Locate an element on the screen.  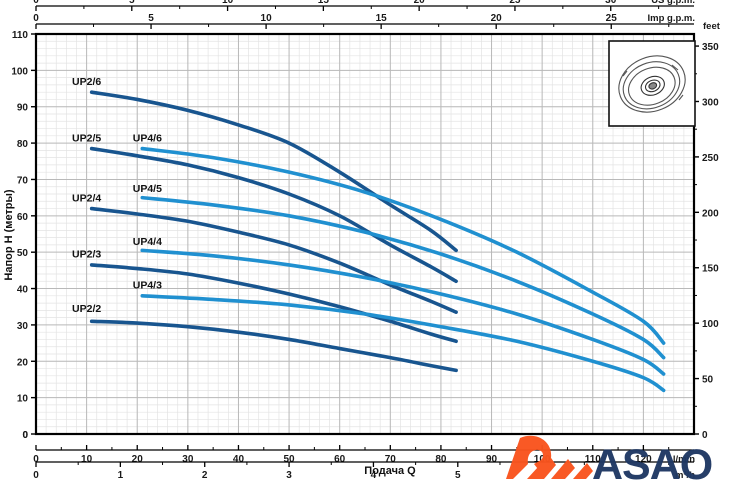
asao-mark-icon is located at coordinates (549, 457).